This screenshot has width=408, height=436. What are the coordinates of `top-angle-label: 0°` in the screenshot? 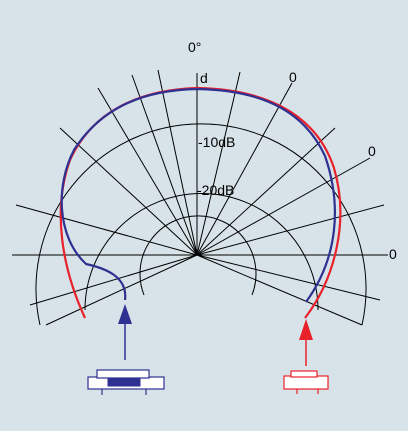 It's located at (194, 47).